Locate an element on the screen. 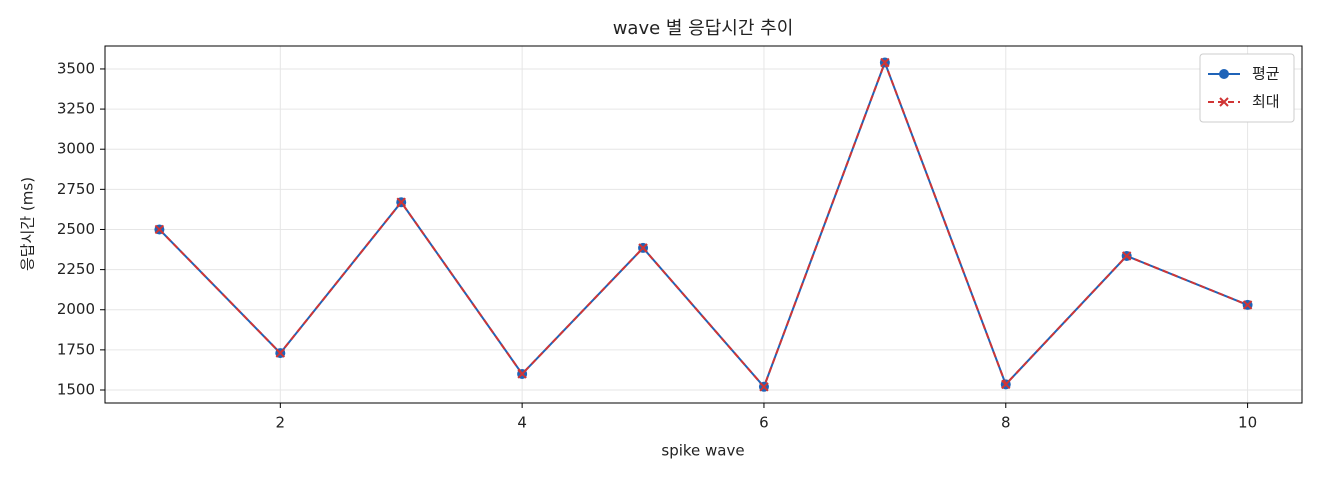  legend-label: 평균 is located at coordinates (1266, 74).